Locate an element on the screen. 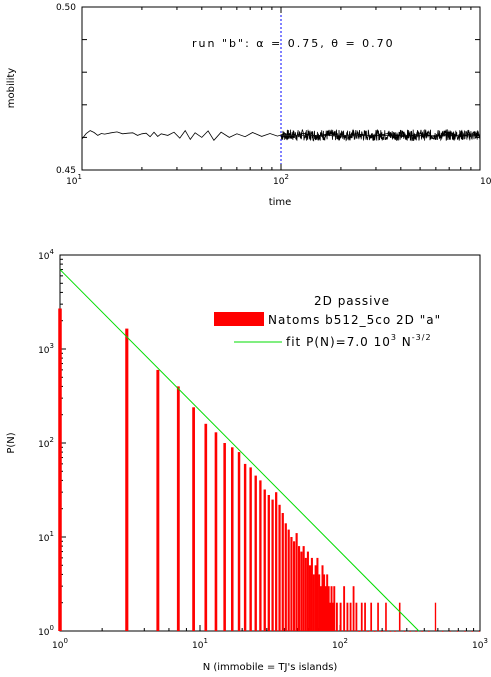 The width and height of the screenshot is (491, 677). distribution-x-tick-label-exponent: 1 is located at coordinates (205, 641).